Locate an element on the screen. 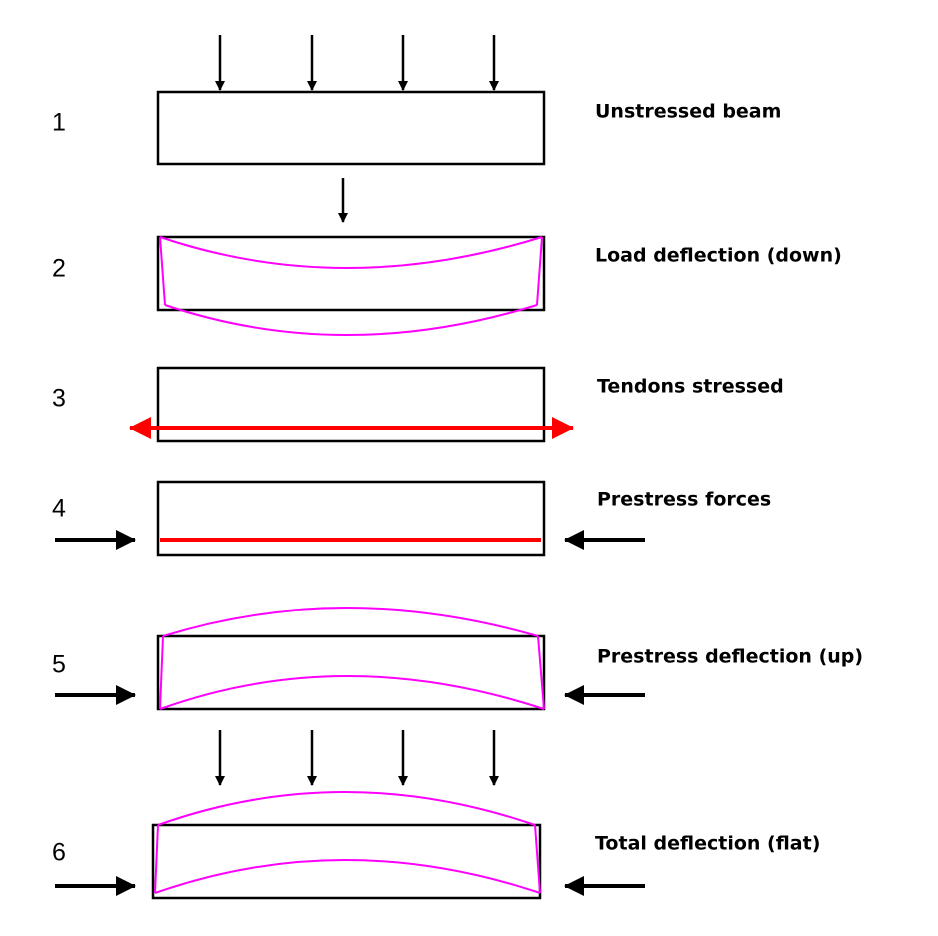 The image size is (938, 936). step-number: 3 is located at coordinates (59, 399).